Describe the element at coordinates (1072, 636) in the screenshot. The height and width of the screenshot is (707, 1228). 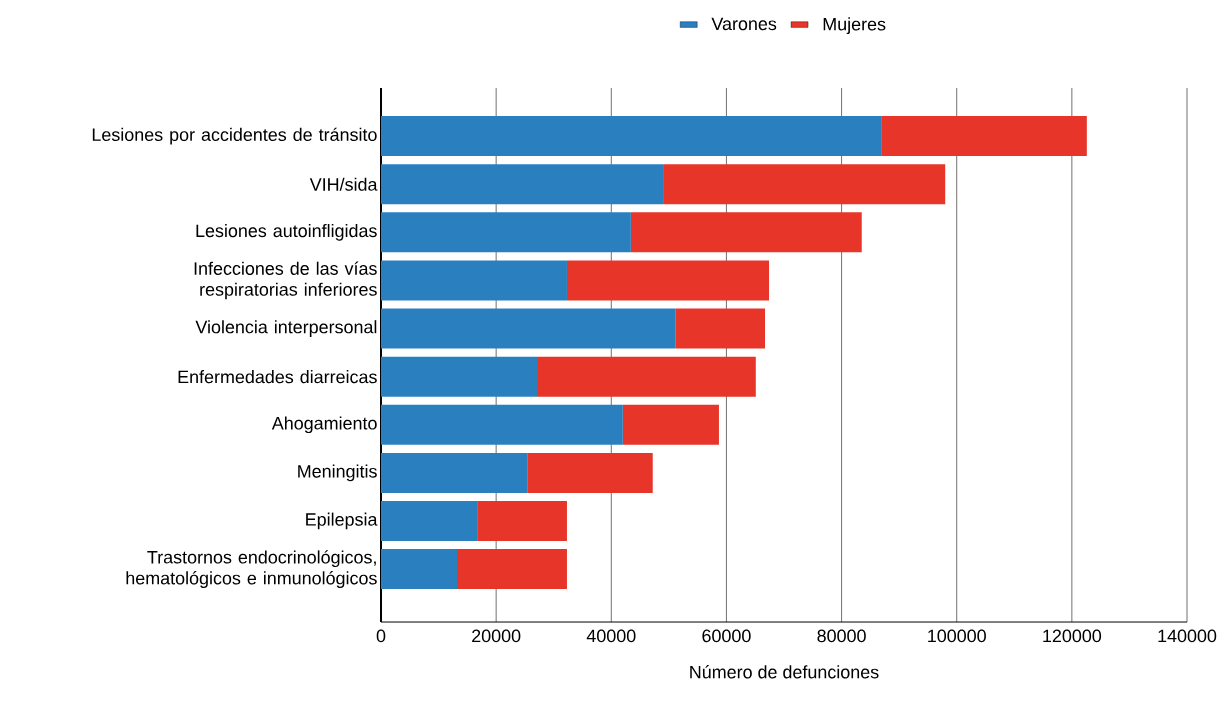
I see `x-tick-label: 120000` at that location.